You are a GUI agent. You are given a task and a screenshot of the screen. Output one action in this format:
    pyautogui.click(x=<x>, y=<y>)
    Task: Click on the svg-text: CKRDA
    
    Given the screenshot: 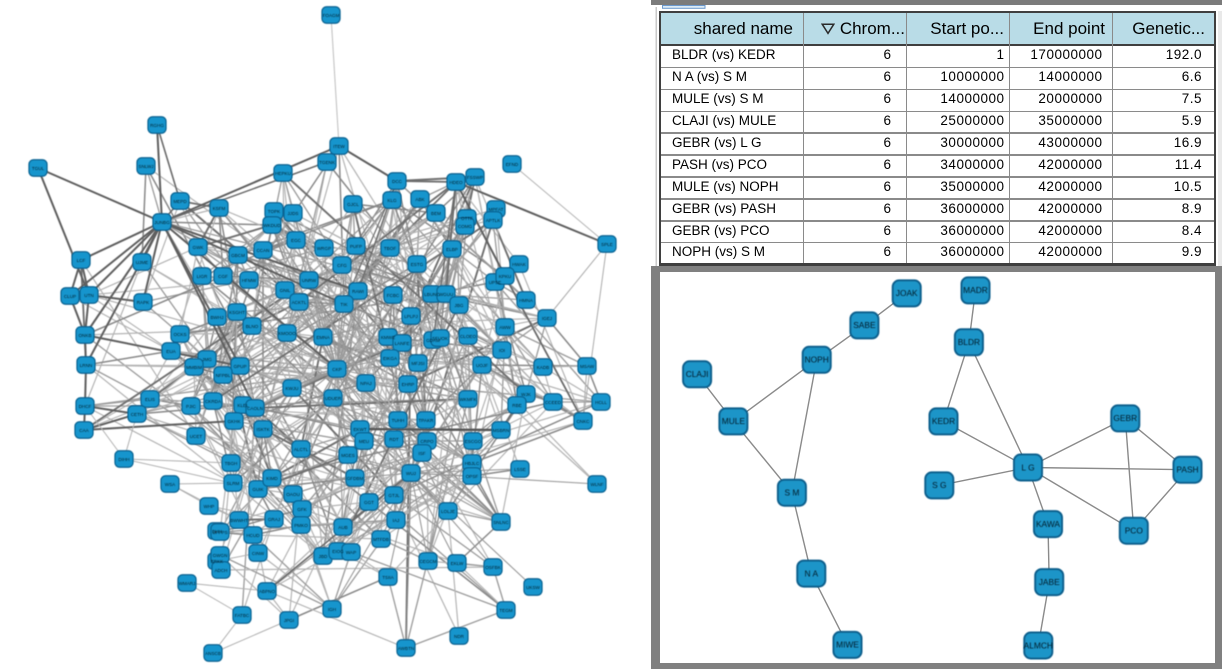 What is the action you would take?
    pyautogui.click(x=213, y=401)
    